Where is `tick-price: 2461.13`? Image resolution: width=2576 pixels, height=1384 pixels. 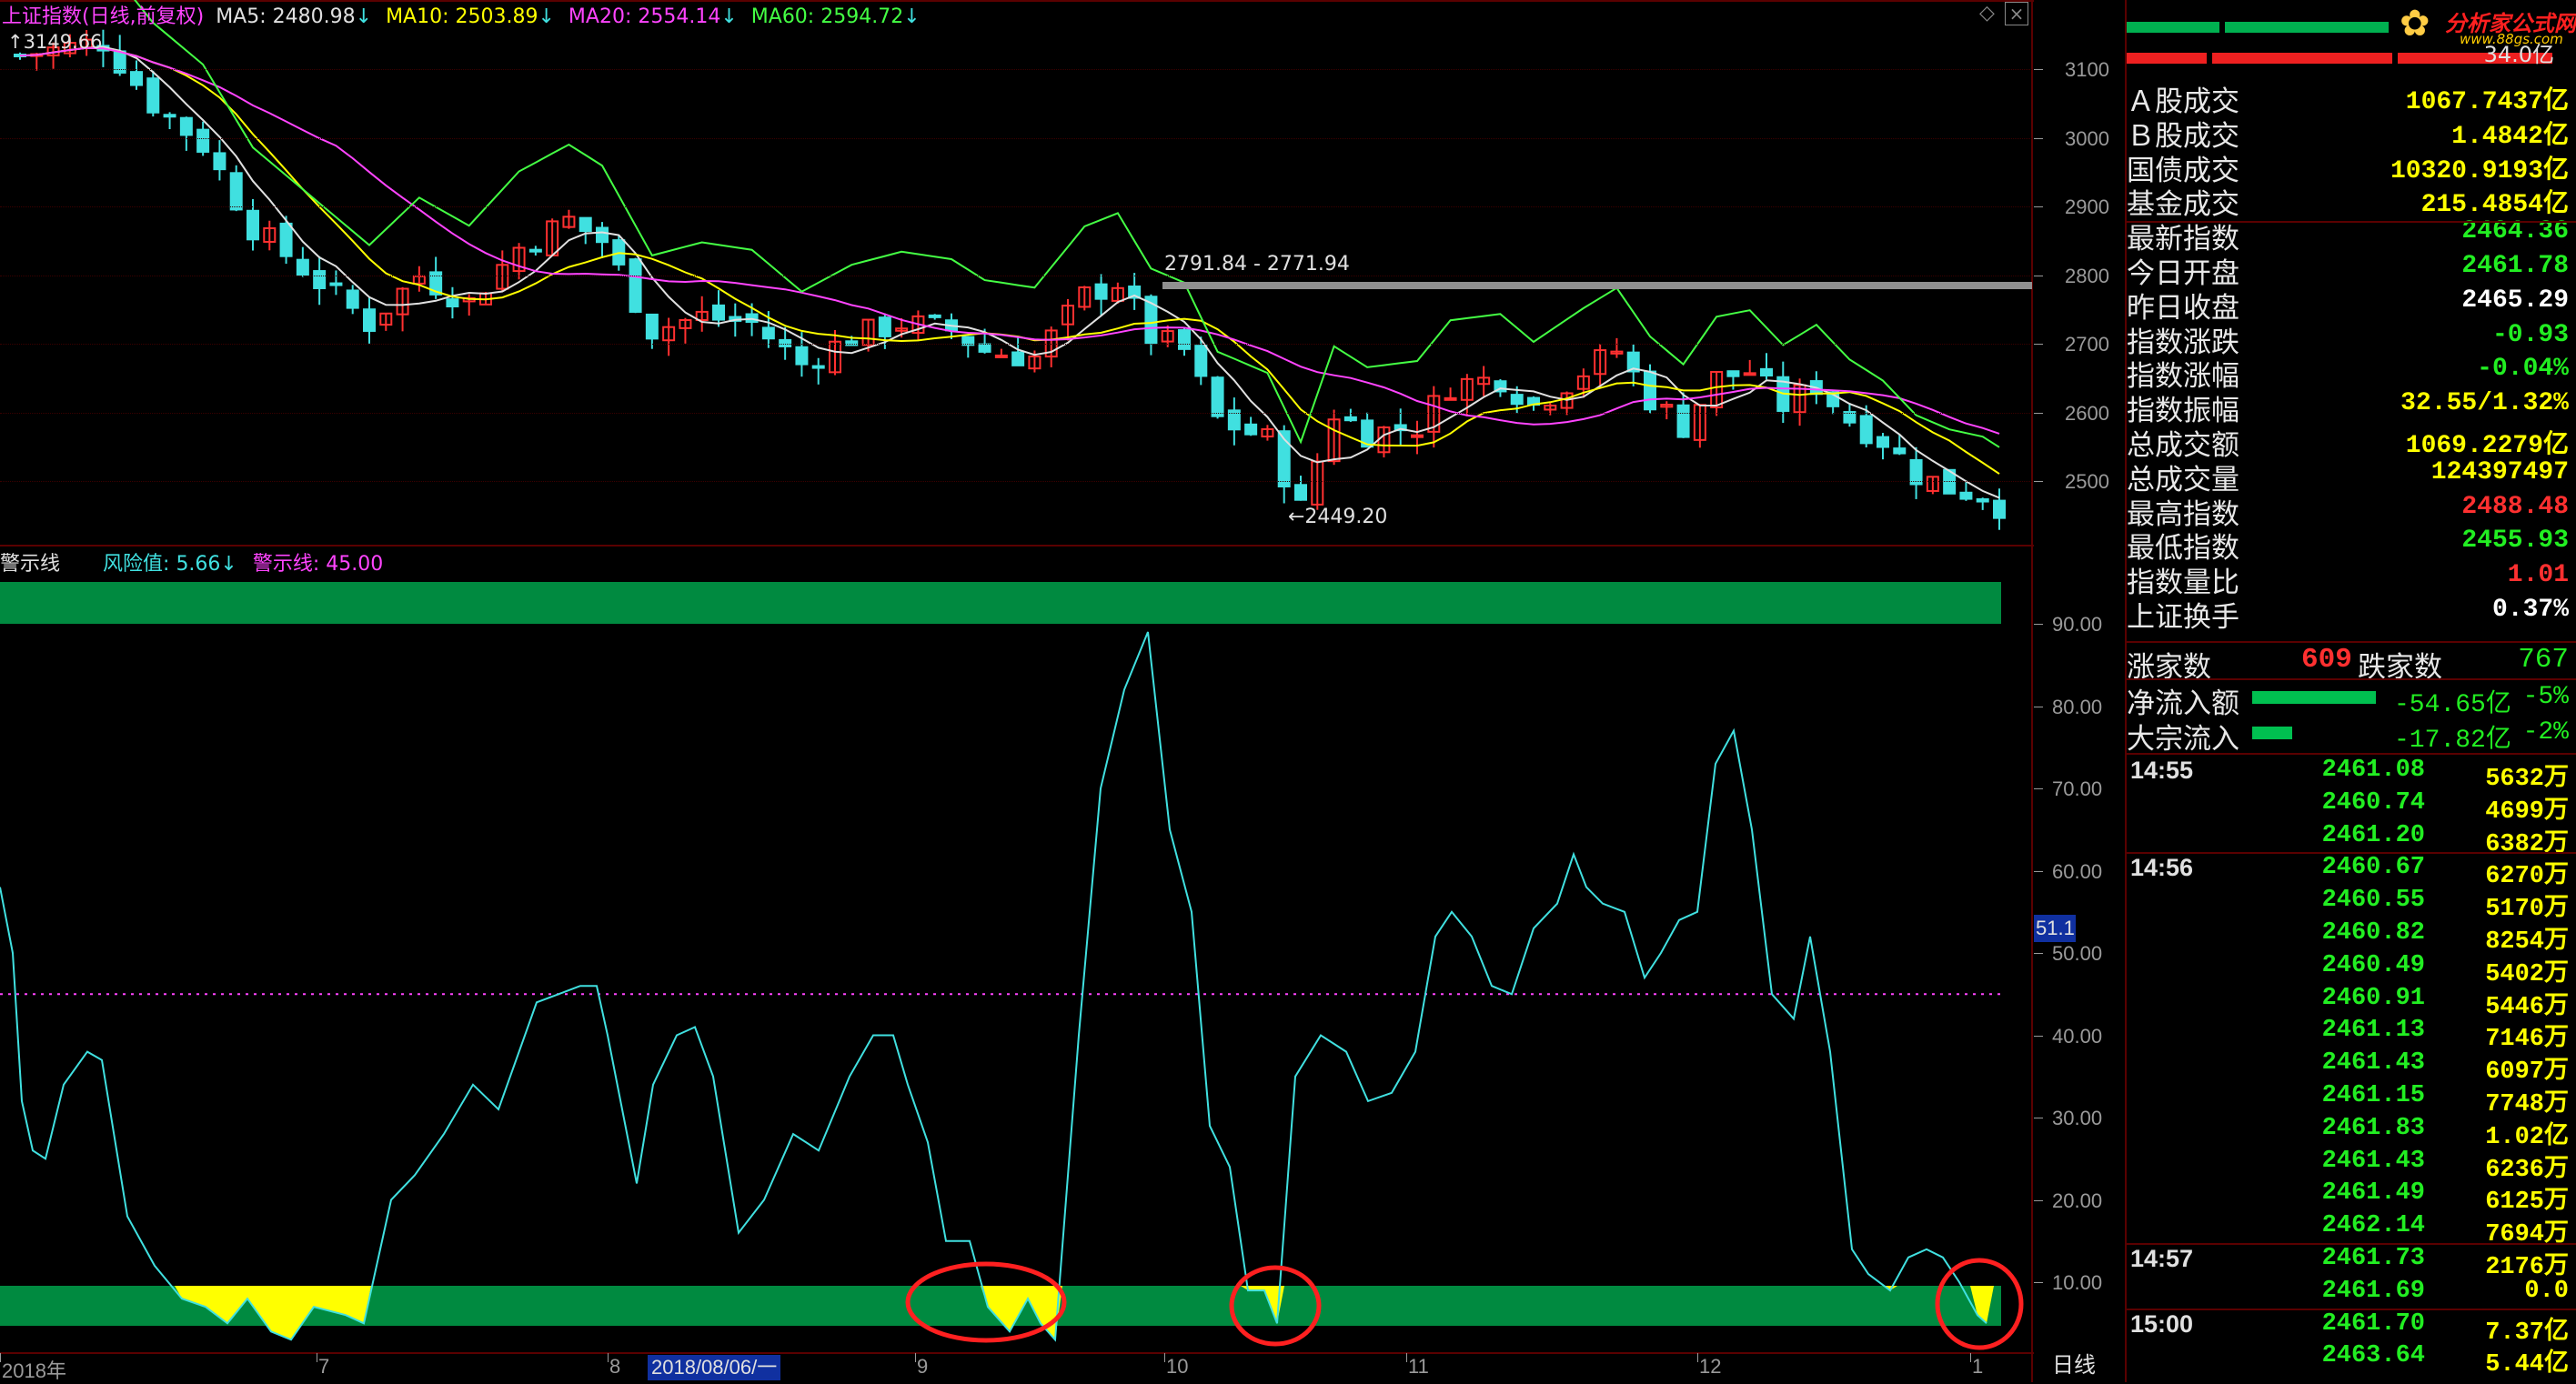
tick-price: 2461.13 is located at coordinates (2373, 1031).